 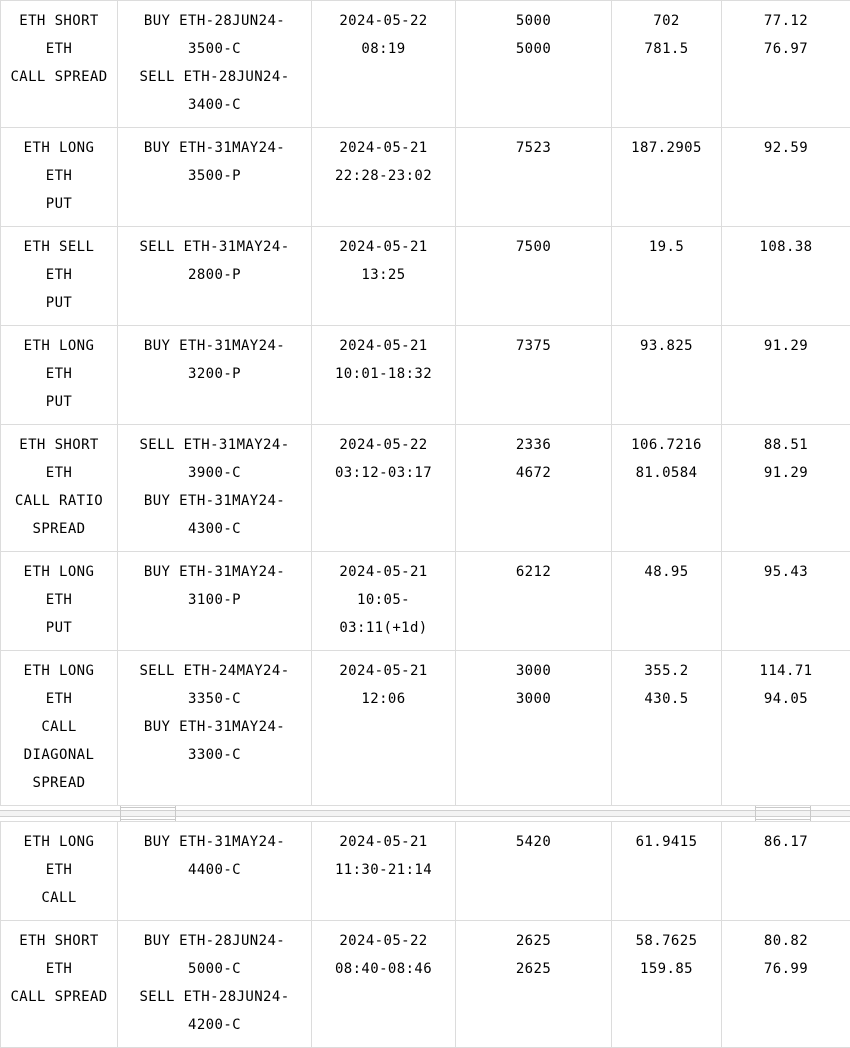 What do you see at coordinates (383, 857) in the screenshot?
I see `time-text: 2024-05-21 11:30-21:14` at bounding box center [383, 857].